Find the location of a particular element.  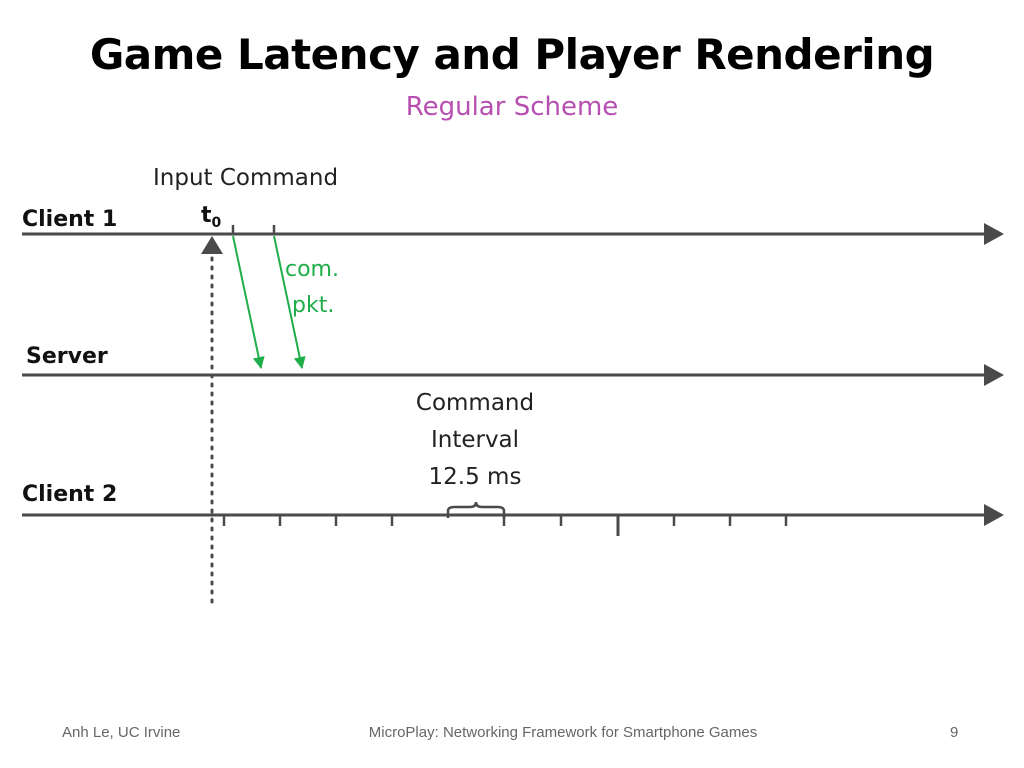

footer-author: Anh Le, UC Irvine is located at coordinates (121, 732).